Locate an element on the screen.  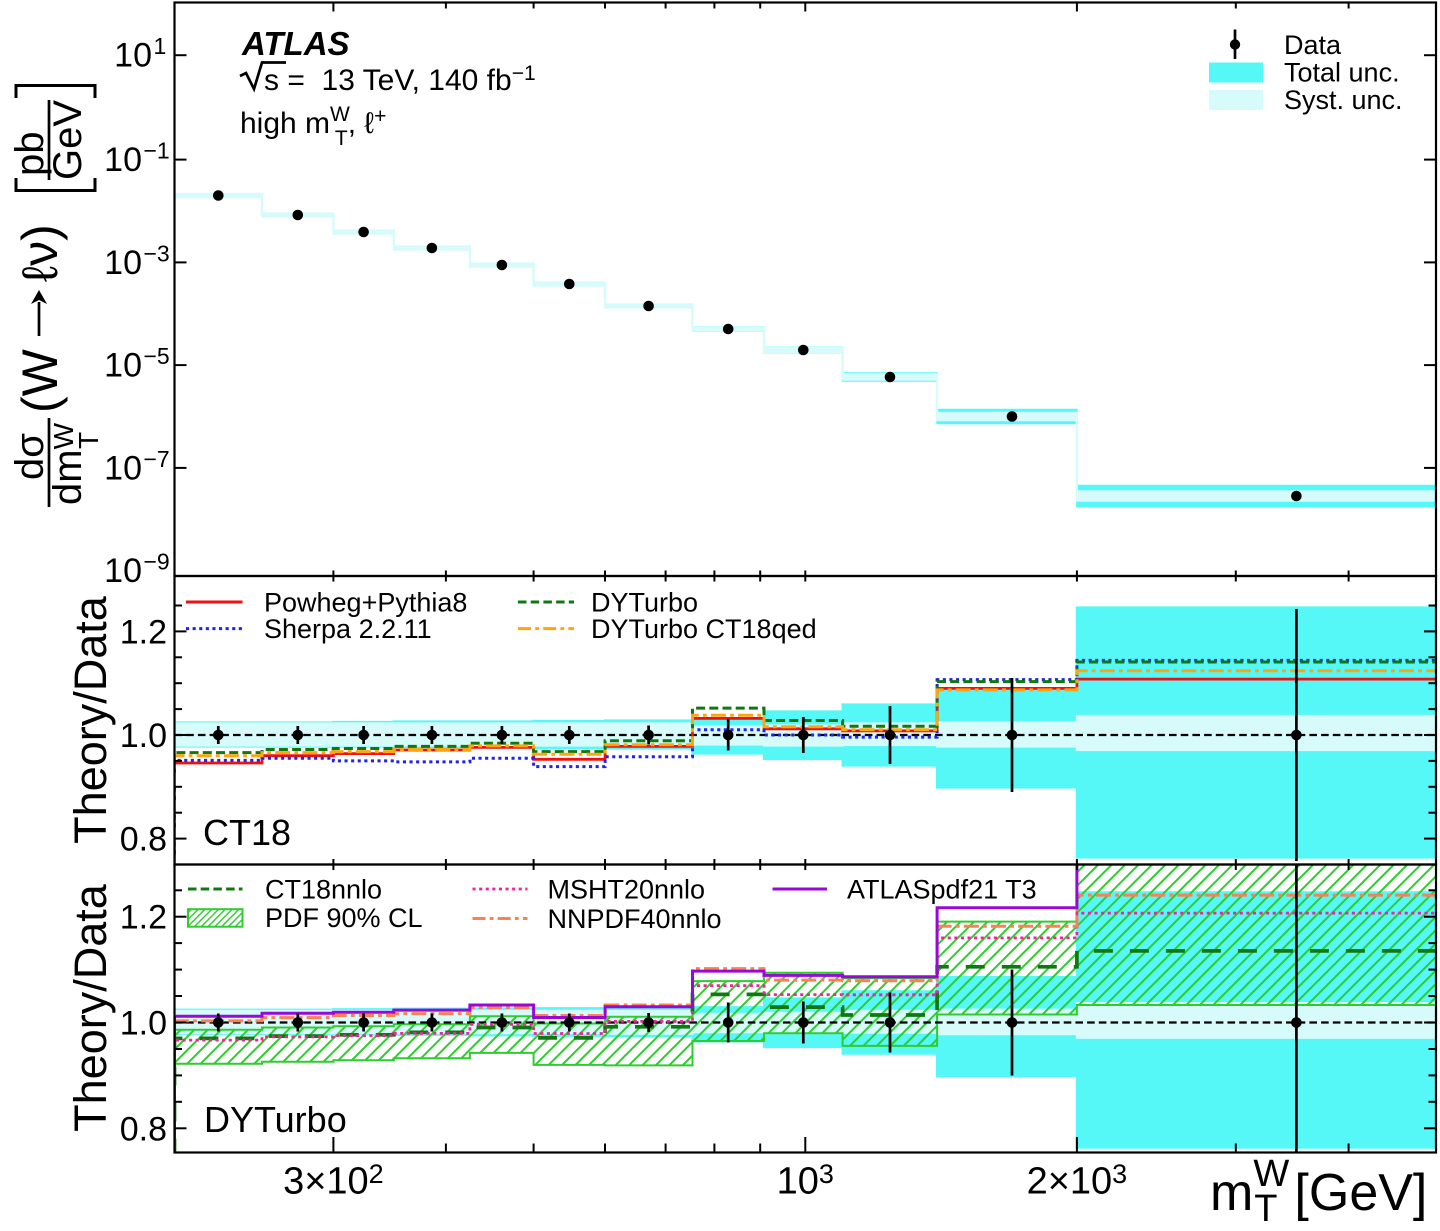
svg-text: Powheg+Pythia8 is located at coordinates (365, 603).